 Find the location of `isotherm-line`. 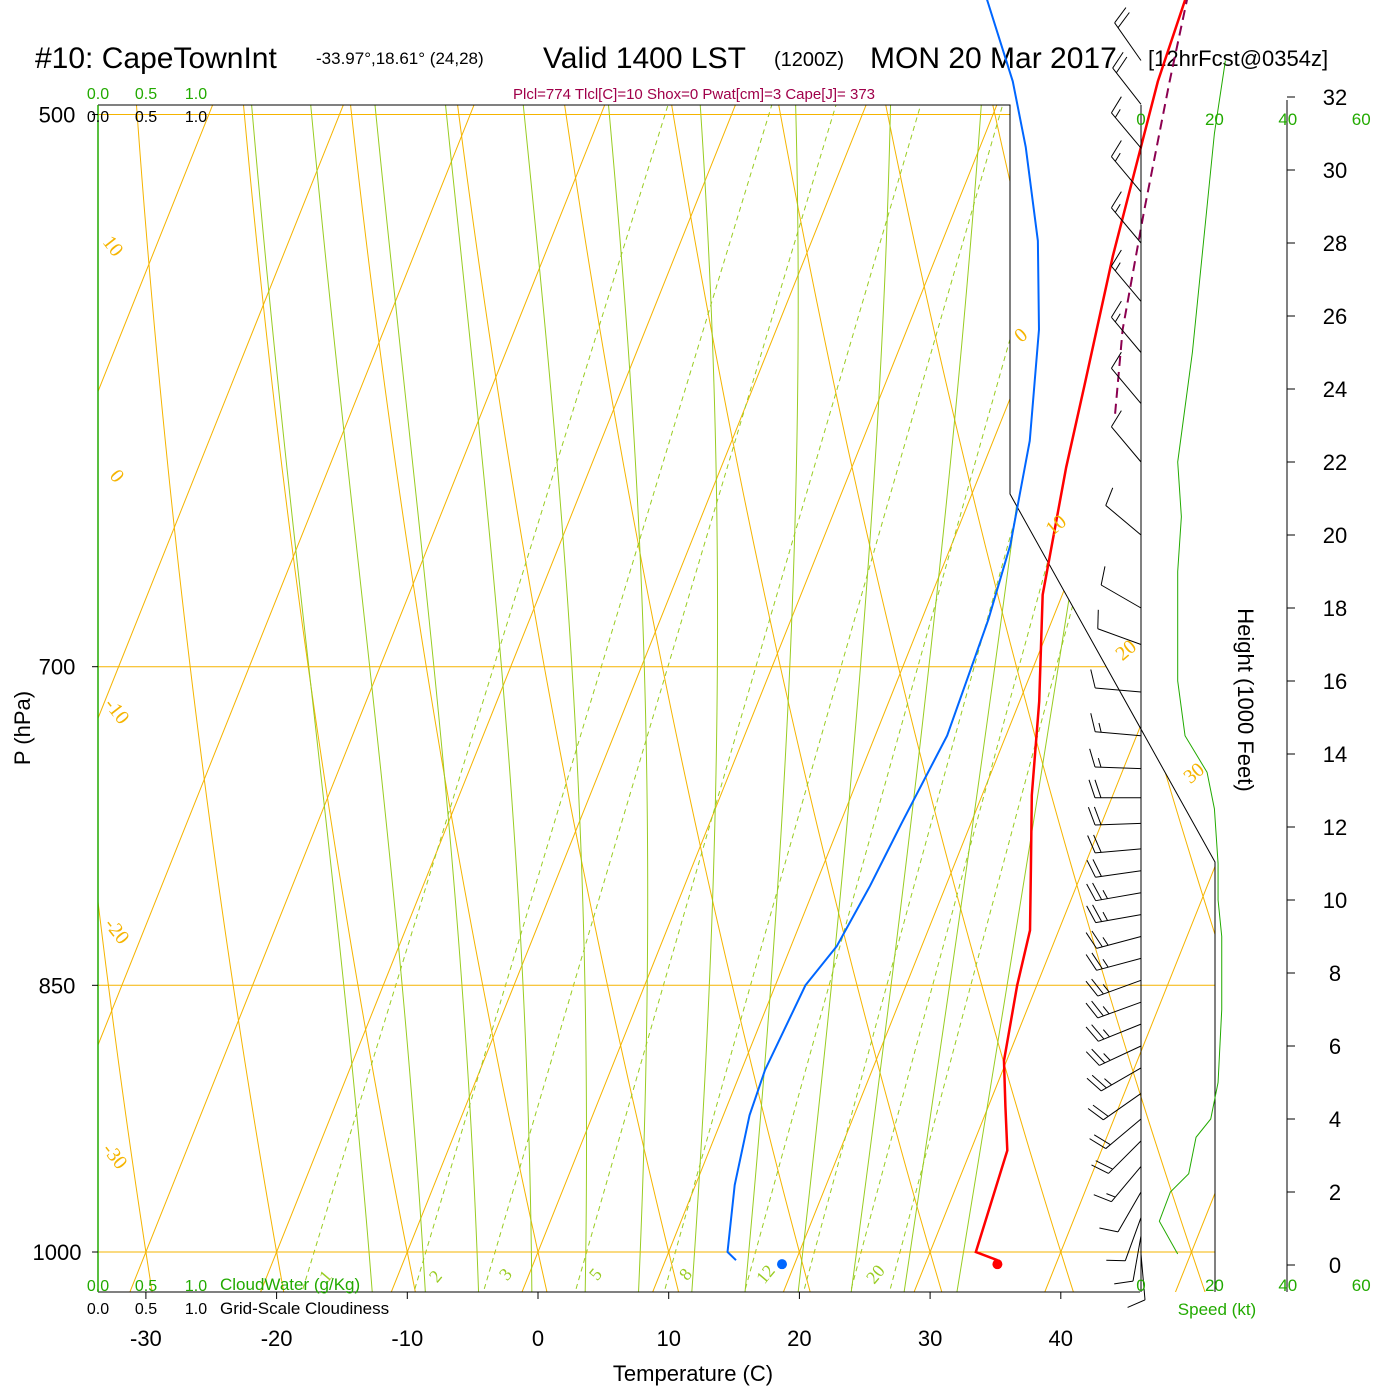

isotherm-line is located at coordinates (133, 698).